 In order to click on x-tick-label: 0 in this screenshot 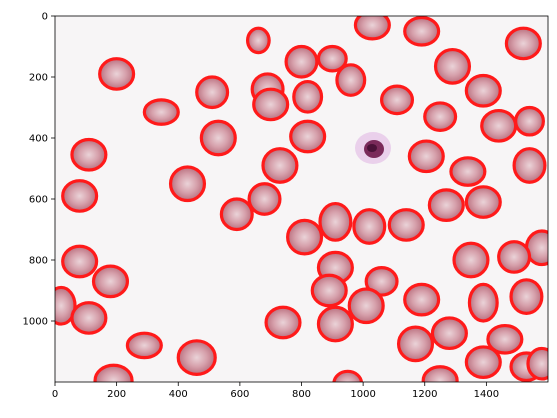, I will do `click(55, 394)`.